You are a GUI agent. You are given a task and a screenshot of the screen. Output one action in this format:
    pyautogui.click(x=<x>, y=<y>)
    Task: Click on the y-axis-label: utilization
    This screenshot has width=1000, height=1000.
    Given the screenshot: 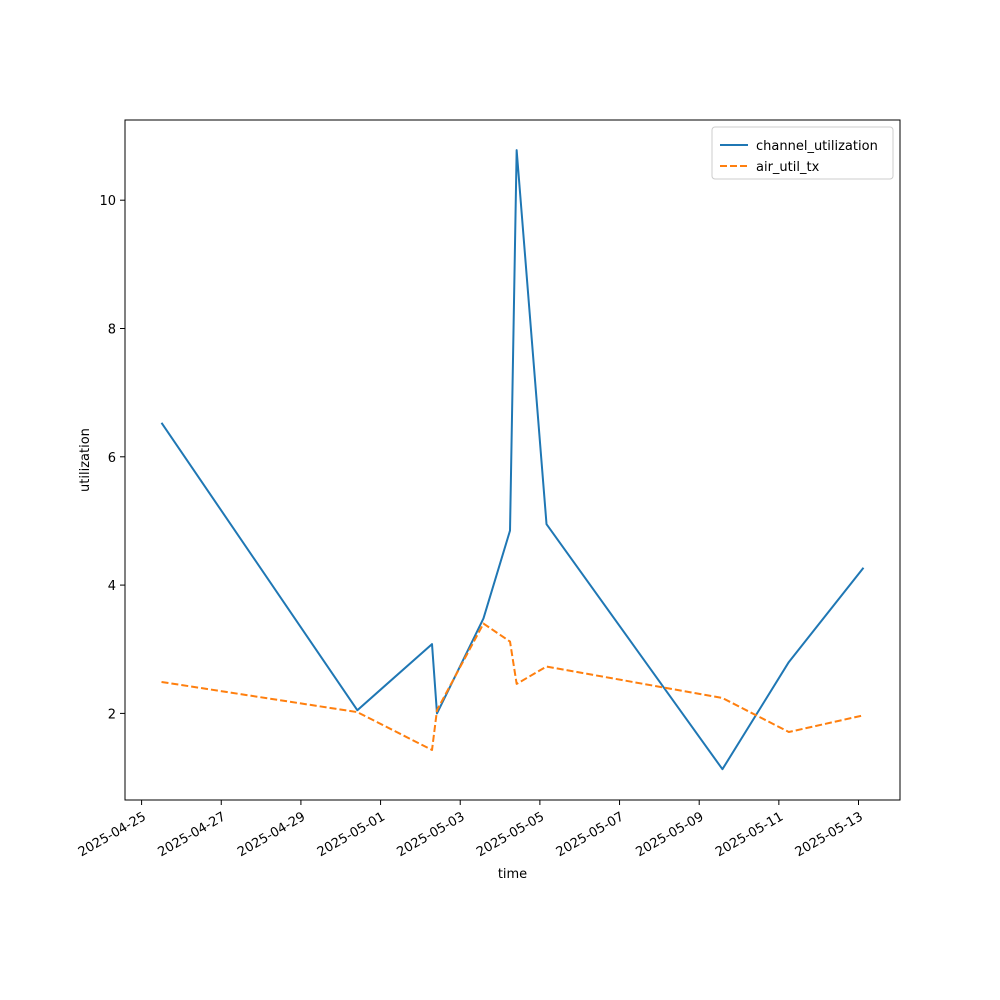 What is the action you would take?
    pyautogui.click(x=85, y=460)
    